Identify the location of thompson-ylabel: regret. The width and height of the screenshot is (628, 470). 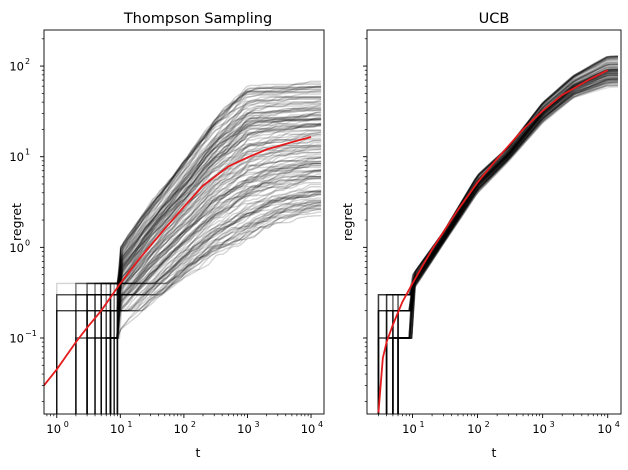
(16, 222).